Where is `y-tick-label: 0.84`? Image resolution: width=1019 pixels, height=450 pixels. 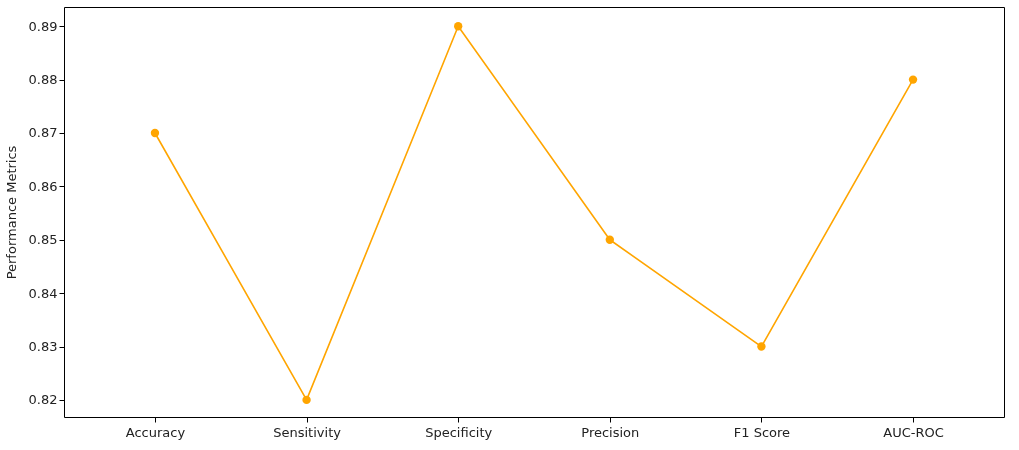
y-tick-label: 0.84 is located at coordinates (43, 293).